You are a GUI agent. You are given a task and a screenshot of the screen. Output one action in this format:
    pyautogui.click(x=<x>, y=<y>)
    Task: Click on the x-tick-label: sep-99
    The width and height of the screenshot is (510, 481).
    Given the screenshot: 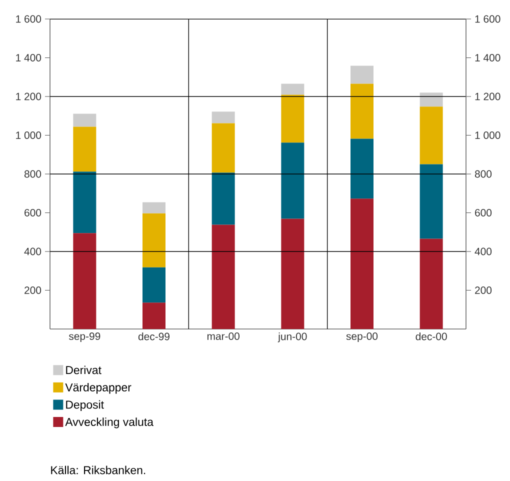 What is the action you would take?
    pyautogui.click(x=84, y=337)
    